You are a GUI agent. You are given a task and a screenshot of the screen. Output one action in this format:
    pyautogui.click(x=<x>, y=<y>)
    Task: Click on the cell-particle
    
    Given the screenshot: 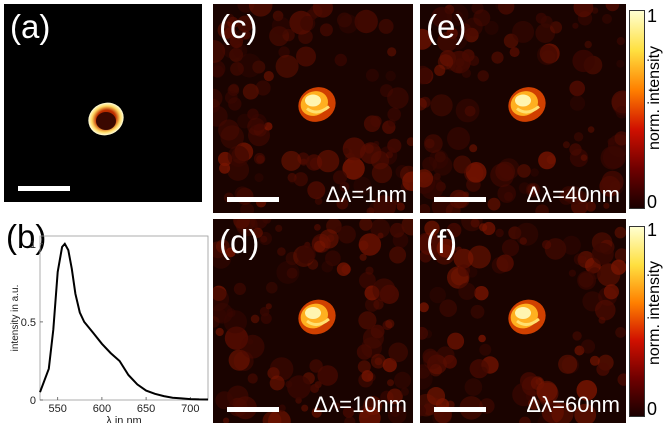 What is the action you would take?
    pyautogui.click(x=317, y=104)
    